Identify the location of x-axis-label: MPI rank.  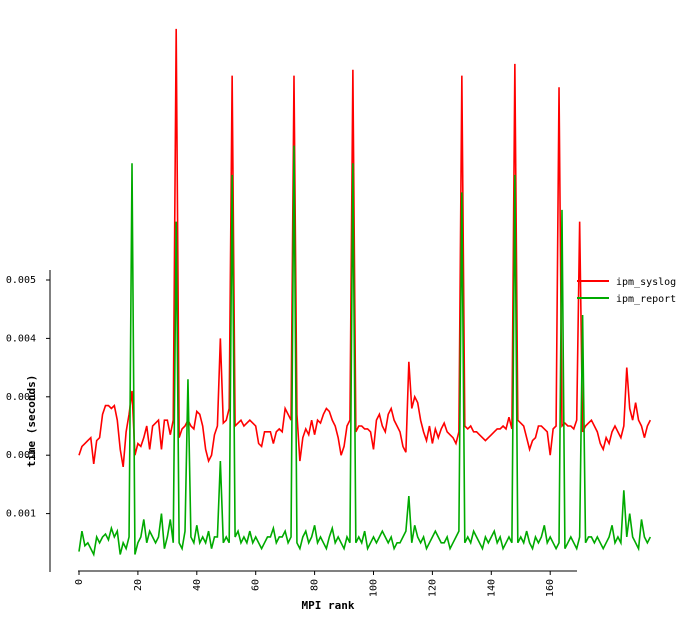
(328, 605).